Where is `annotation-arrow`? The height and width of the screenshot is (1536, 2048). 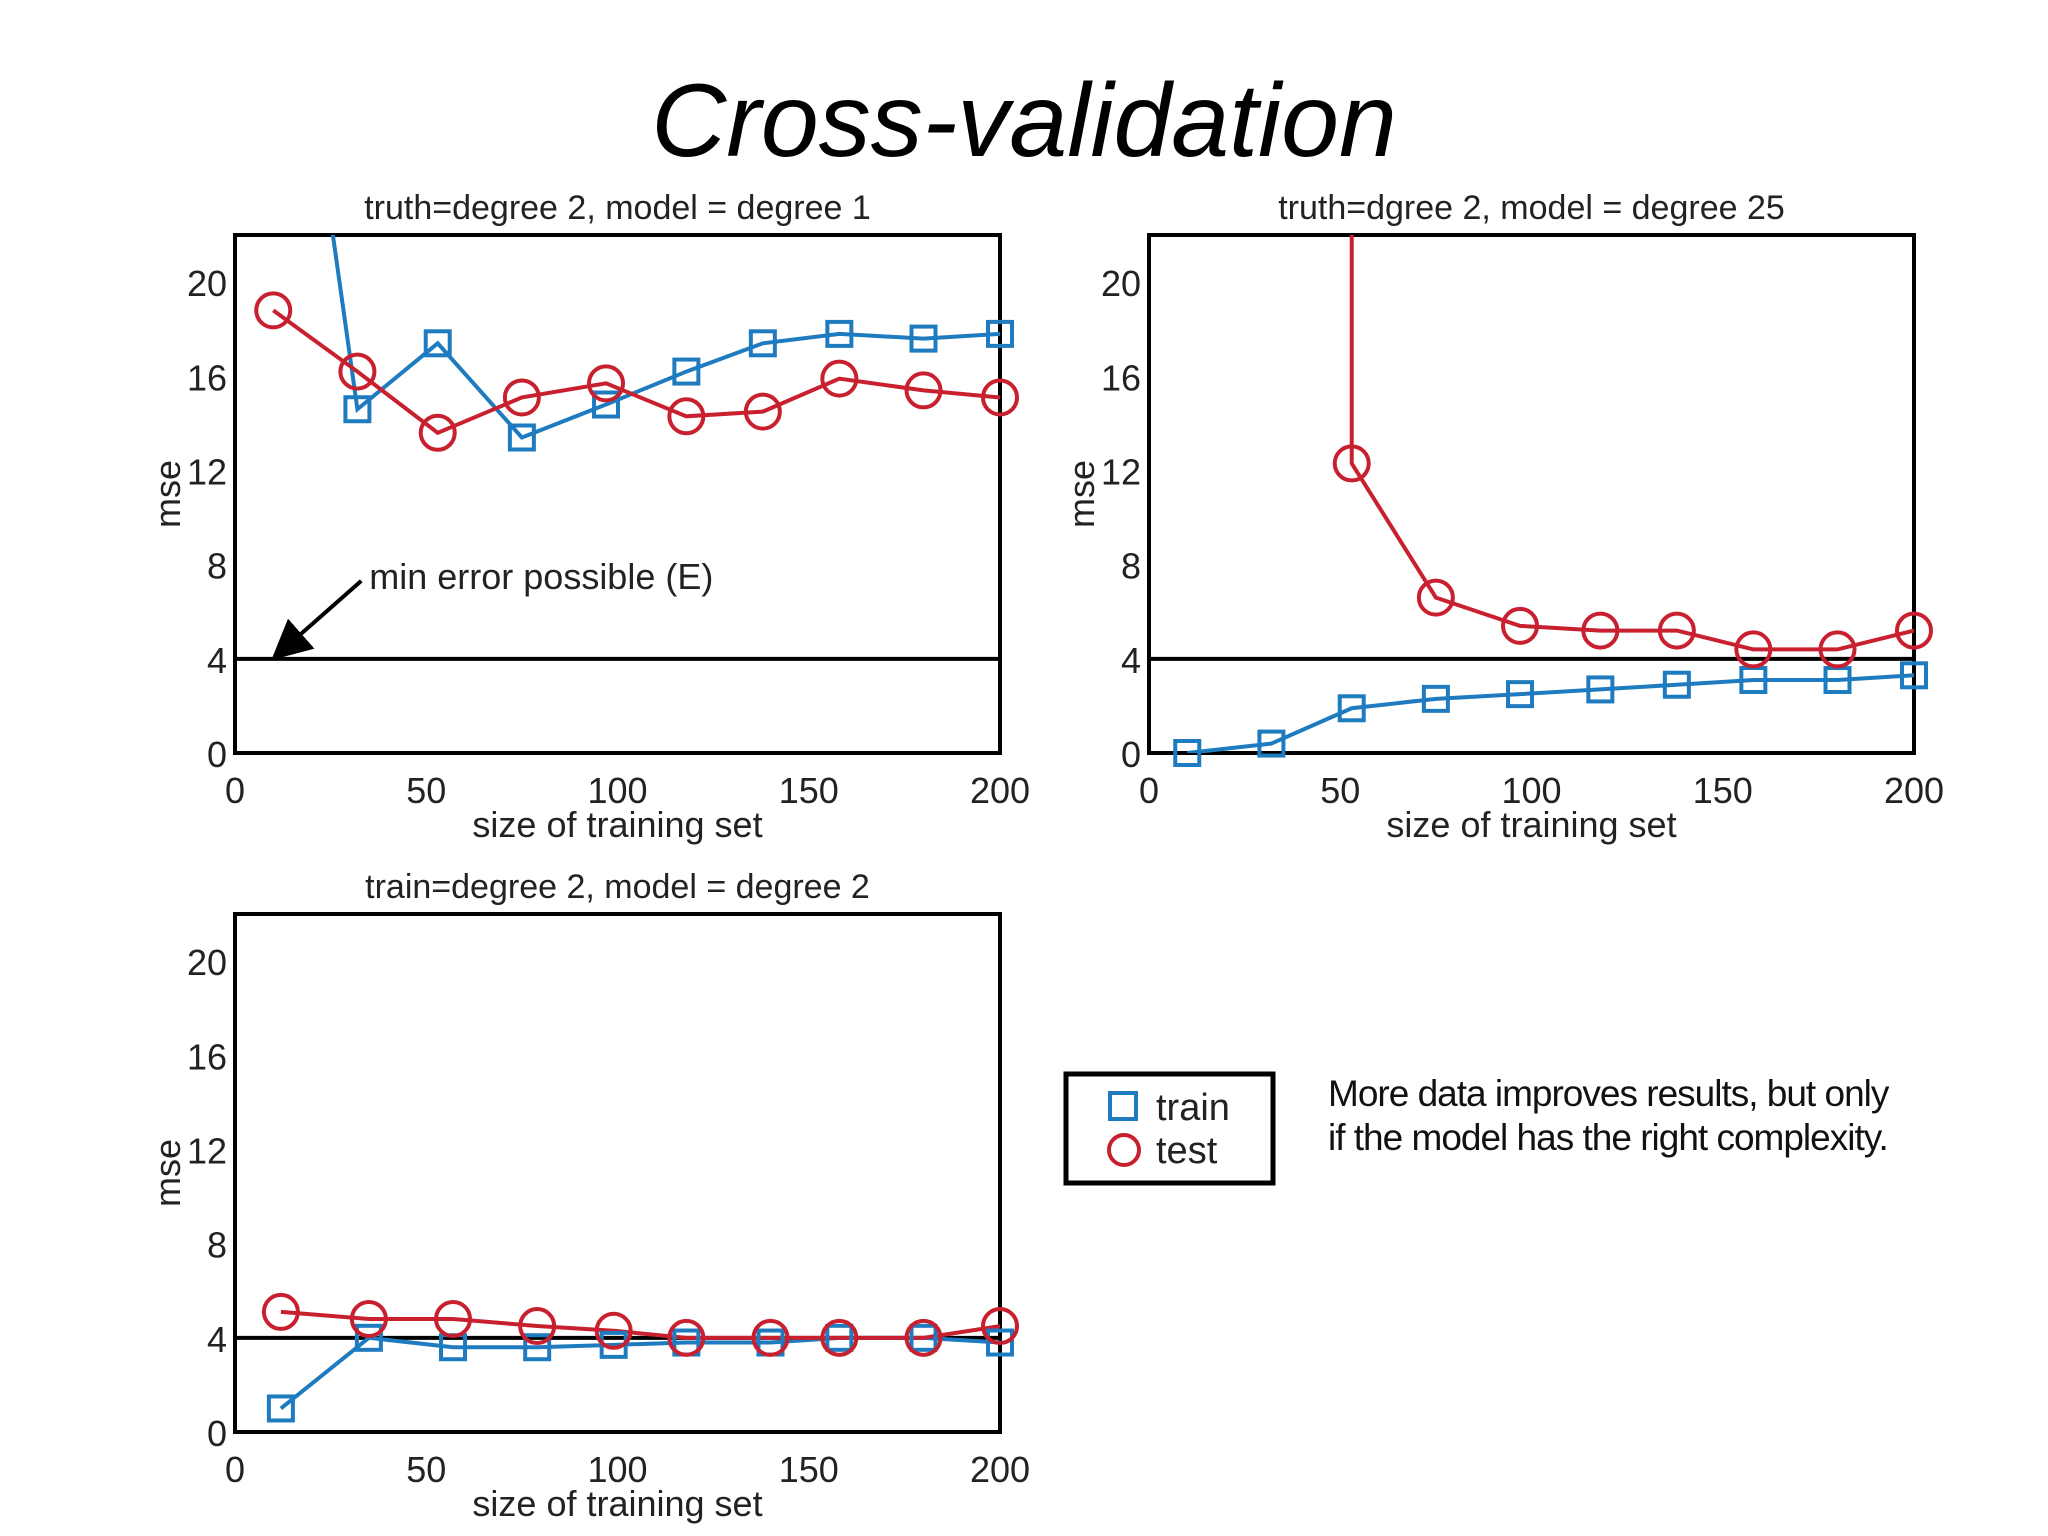
annotation-arrow is located at coordinates (317, 620).